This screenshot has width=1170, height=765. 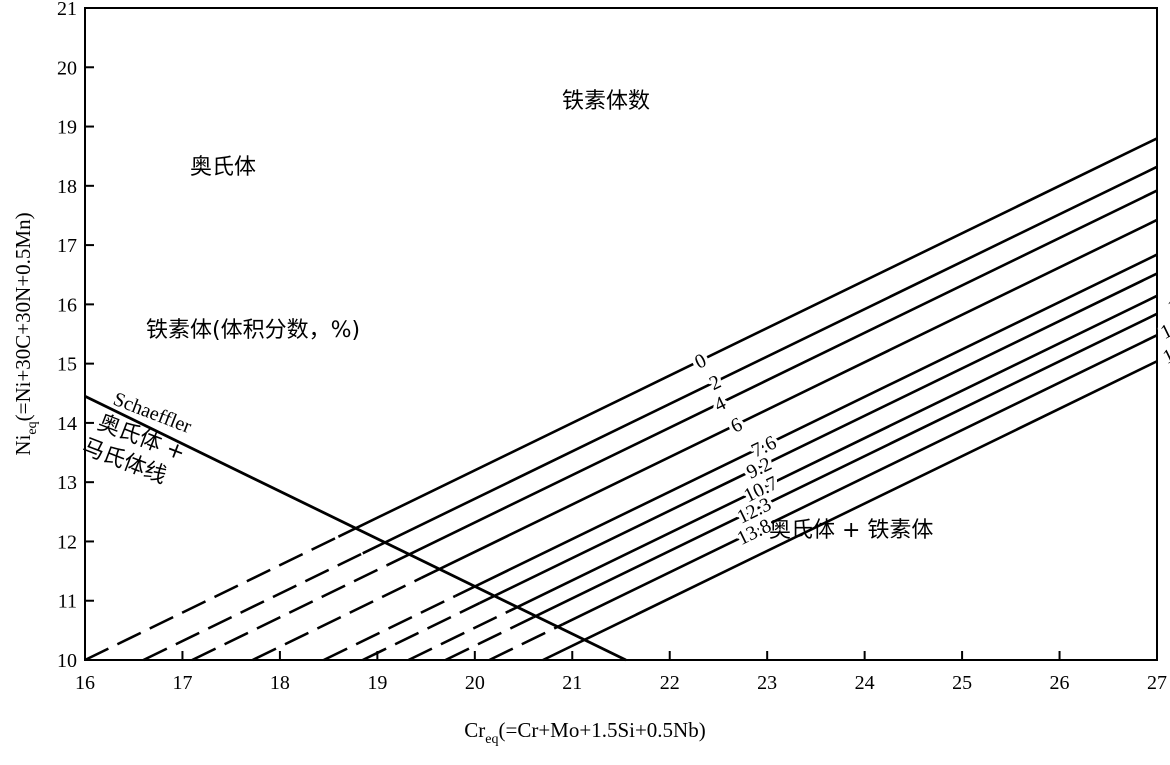 I want to click on x-tick-label: 18, so click(x=280, y=683).